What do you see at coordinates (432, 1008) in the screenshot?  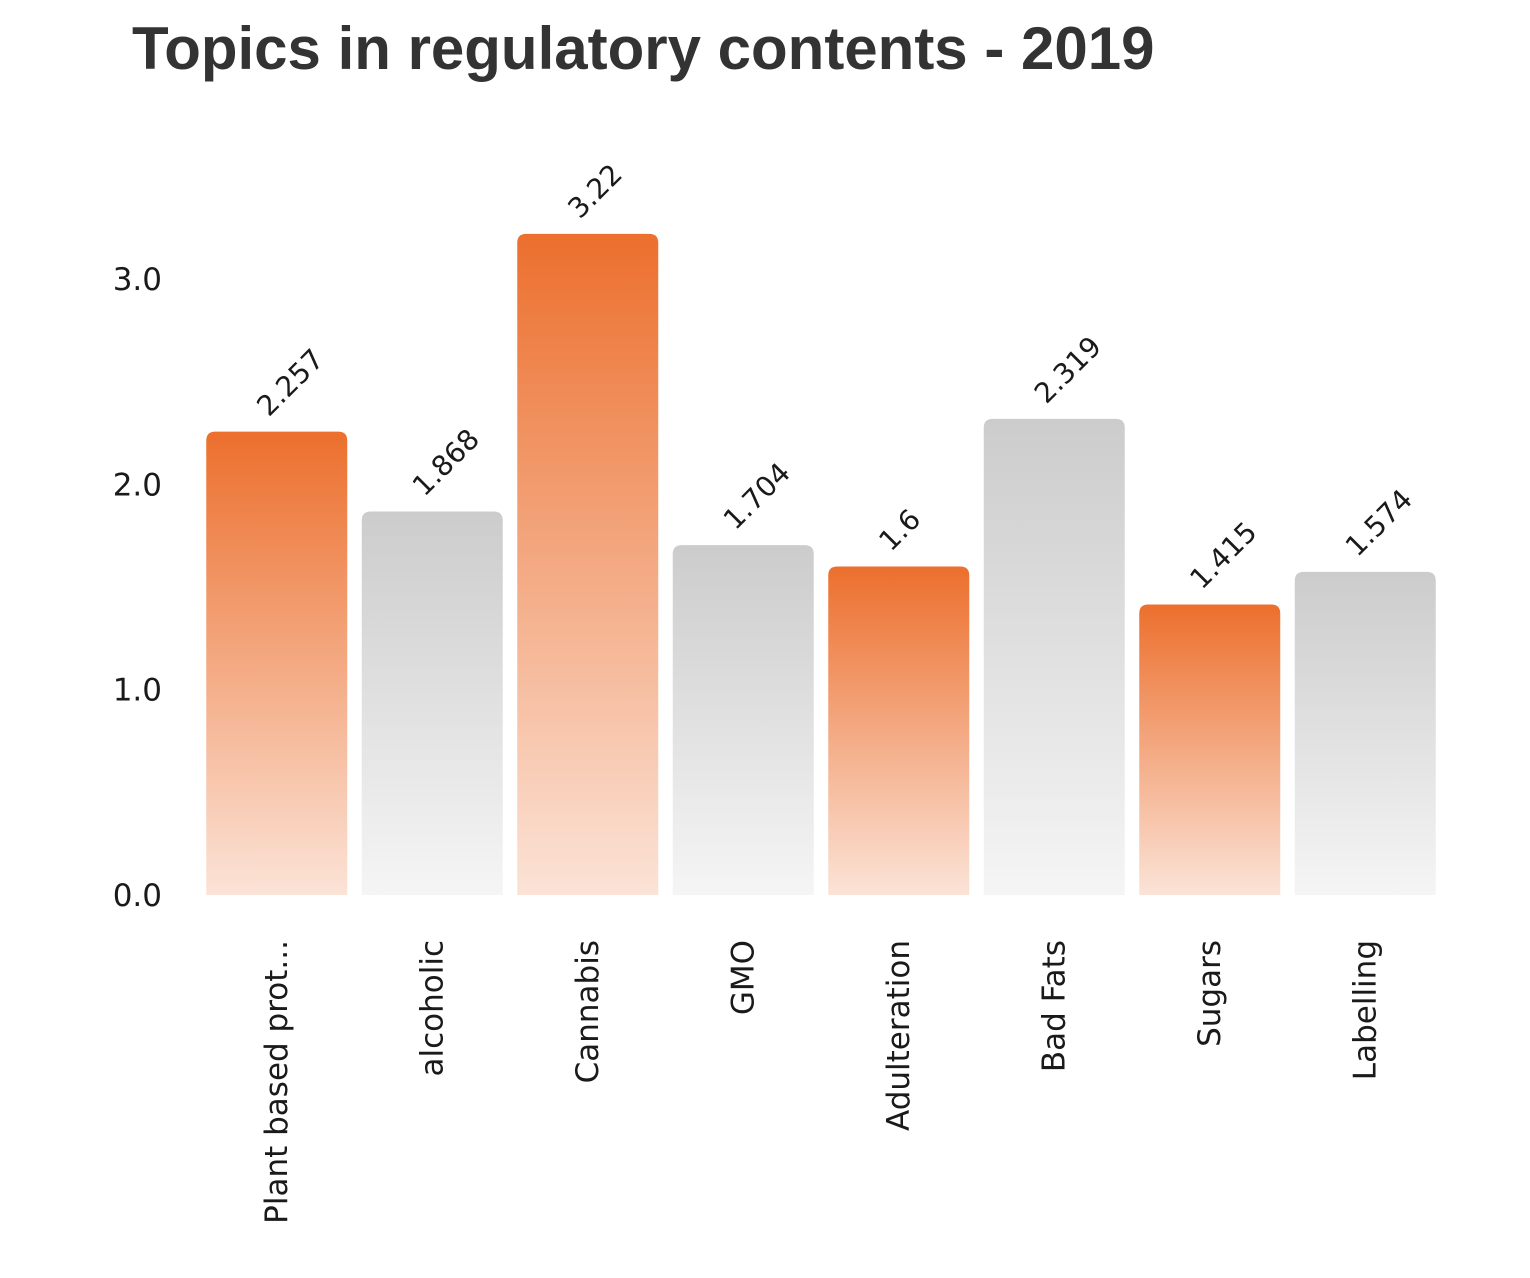 I see `x-category-label: alcoholic` at bounding box center [432, 1008].